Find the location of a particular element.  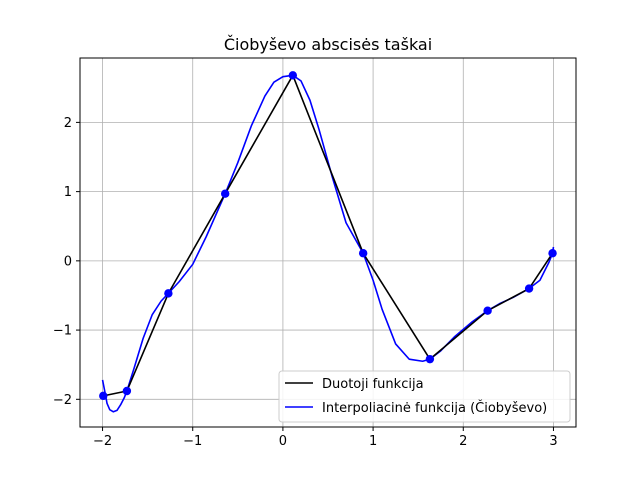

legend-label: Duotoji funkcija is located at coordinates (373, 384).